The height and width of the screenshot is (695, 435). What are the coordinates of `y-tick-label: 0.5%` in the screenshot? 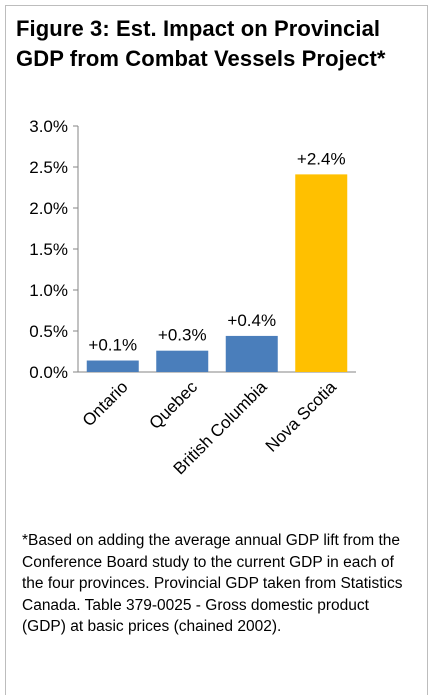 It's located at (48, 331).